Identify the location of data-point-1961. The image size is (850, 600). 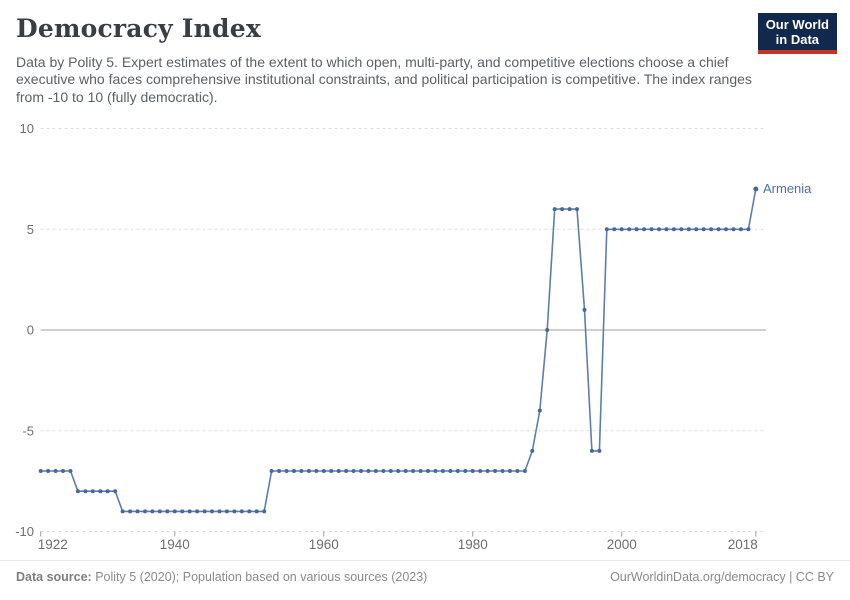
(331, 471).